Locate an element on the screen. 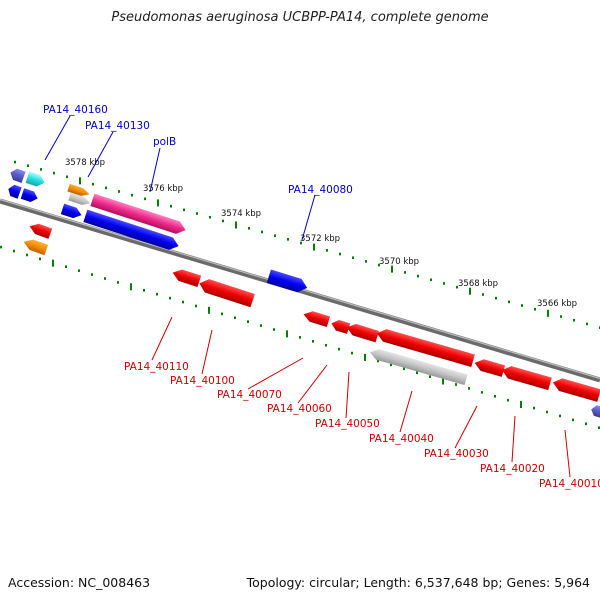  gene-40080-icon is located at coordinates (287, 281).